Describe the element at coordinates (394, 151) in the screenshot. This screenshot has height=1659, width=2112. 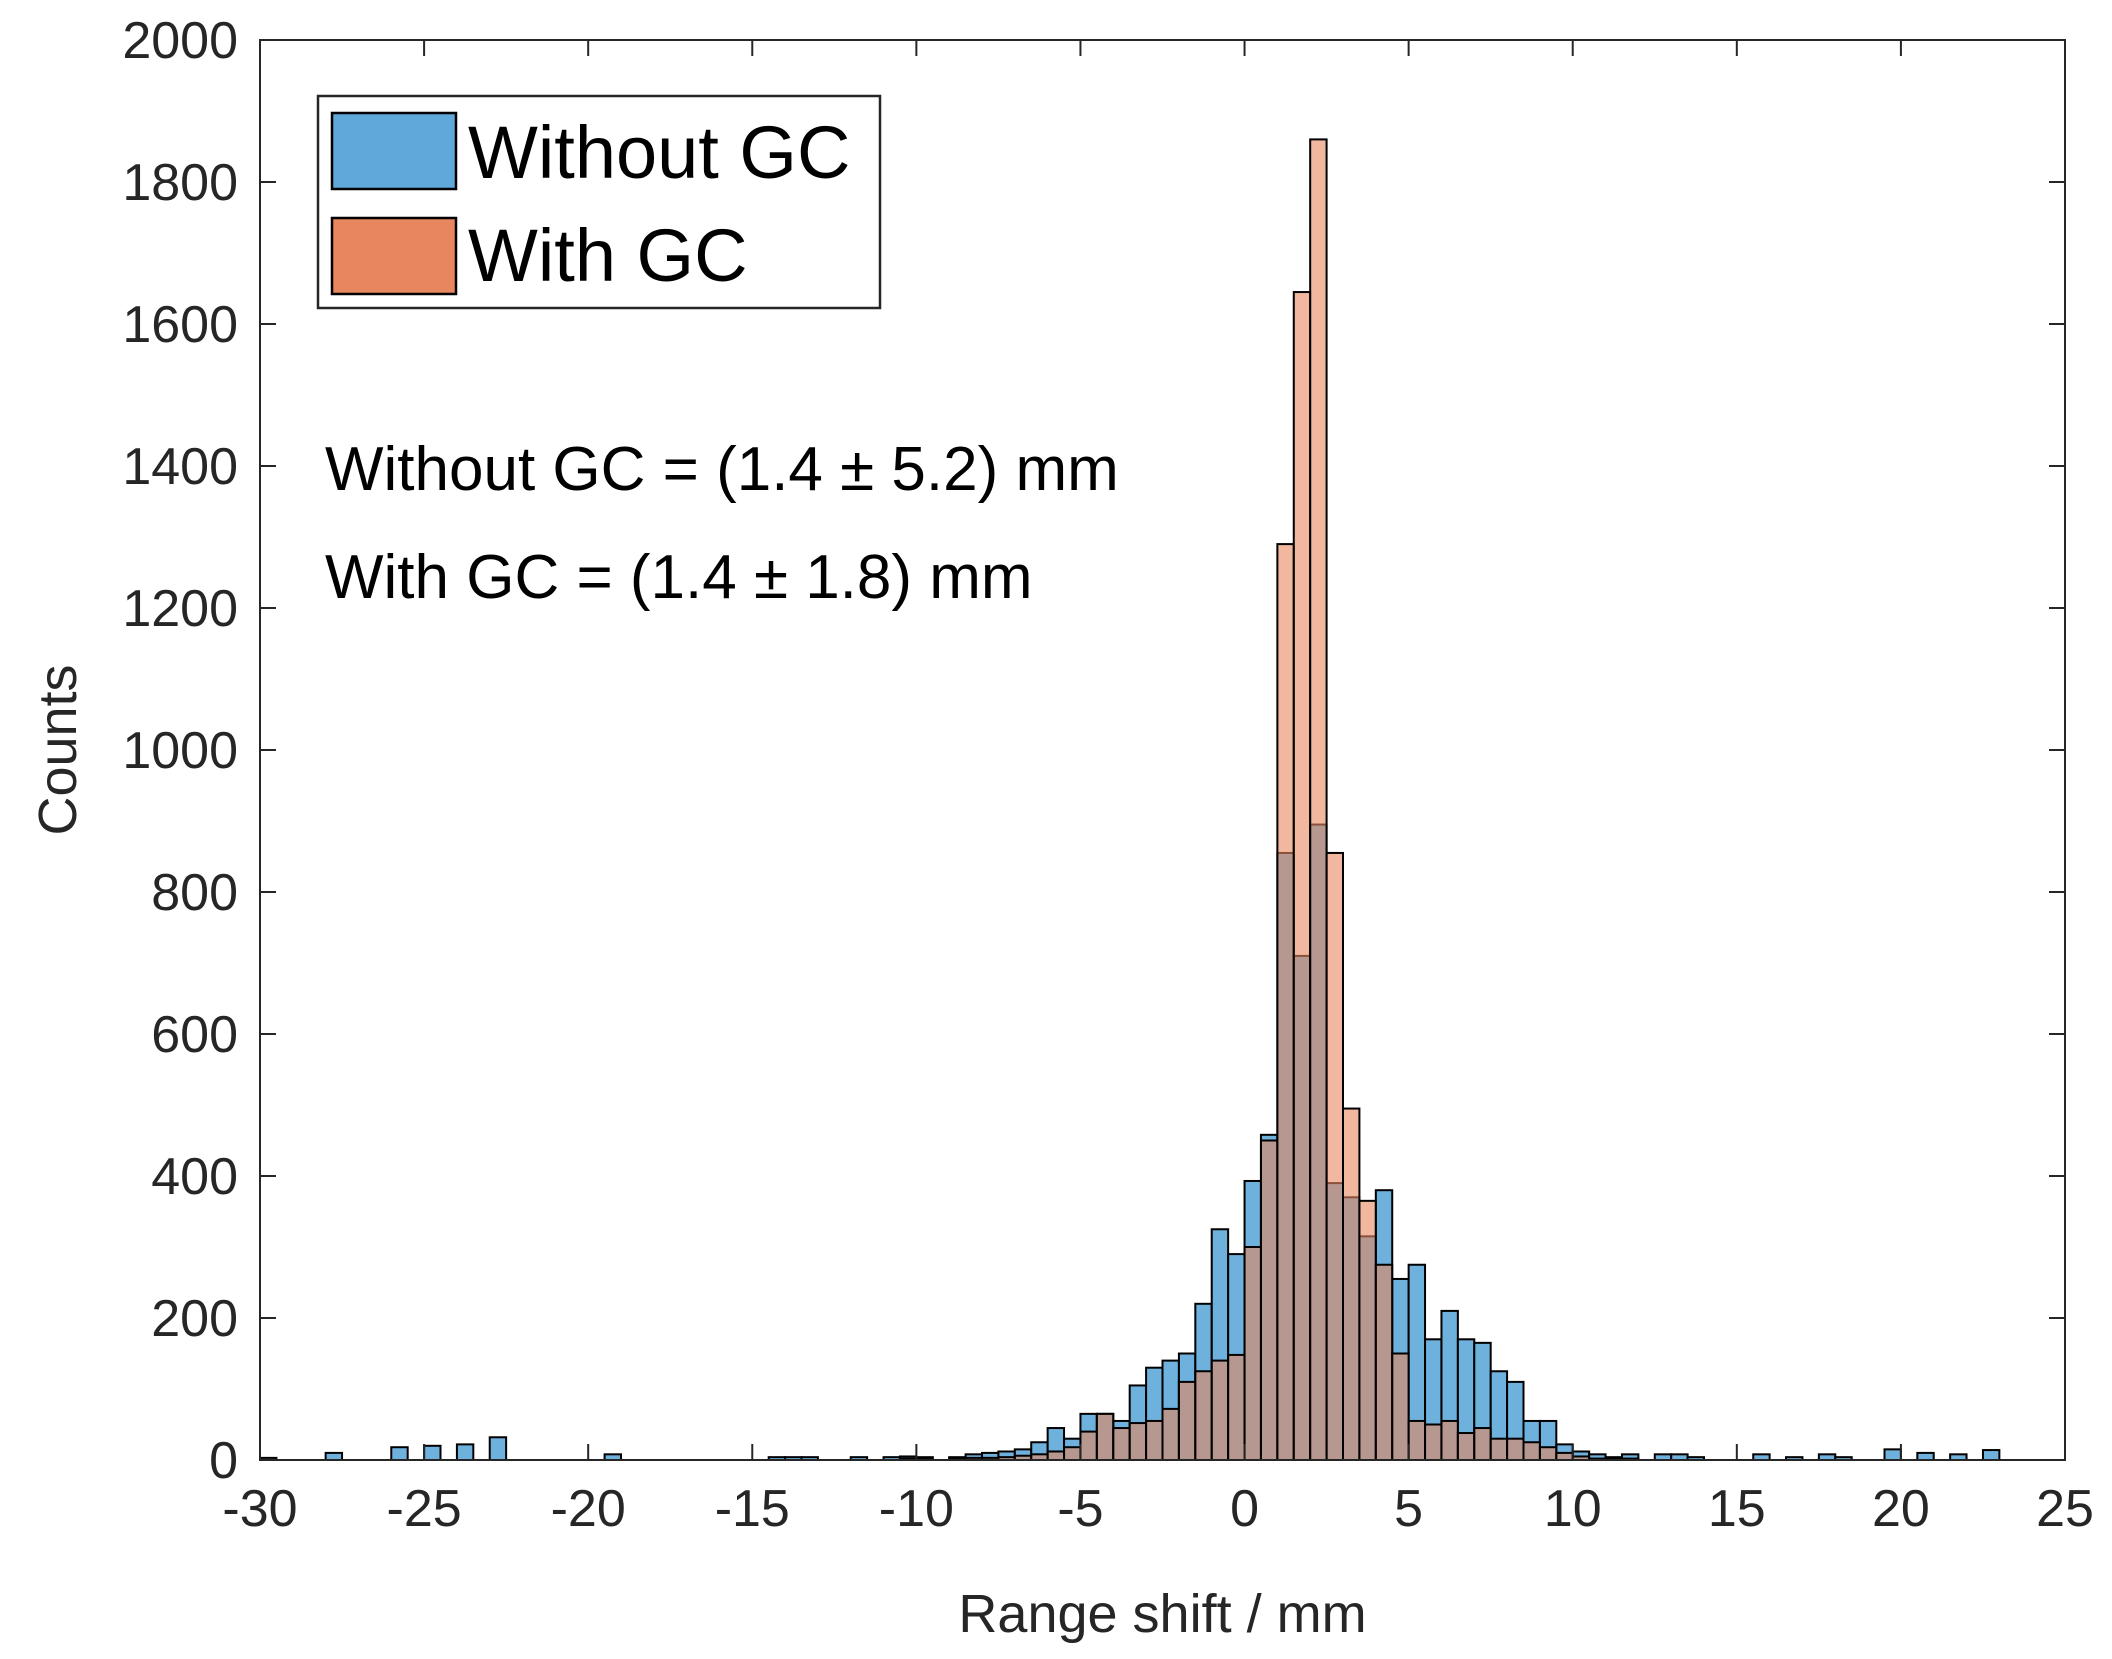
I see `legend-swatch-without-gc` at that location.